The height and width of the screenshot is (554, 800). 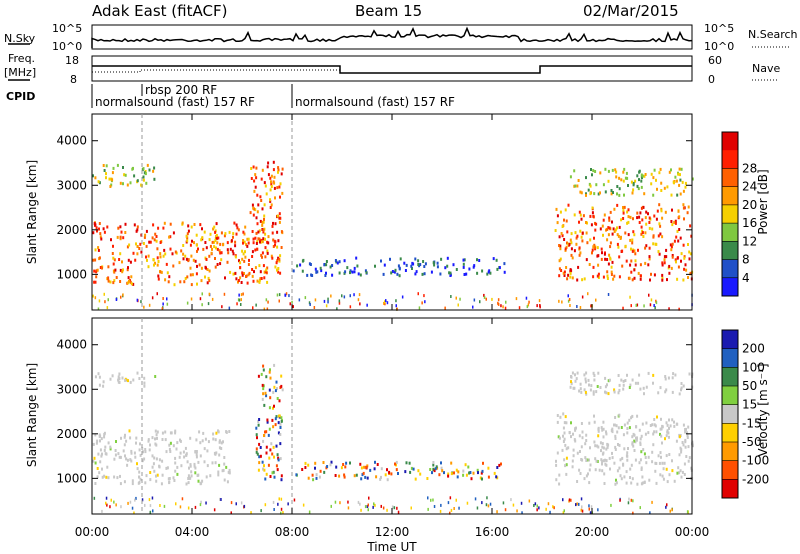 I want to click on velocity-colorbar-tick-label: 100, so click(x=753, y=367).